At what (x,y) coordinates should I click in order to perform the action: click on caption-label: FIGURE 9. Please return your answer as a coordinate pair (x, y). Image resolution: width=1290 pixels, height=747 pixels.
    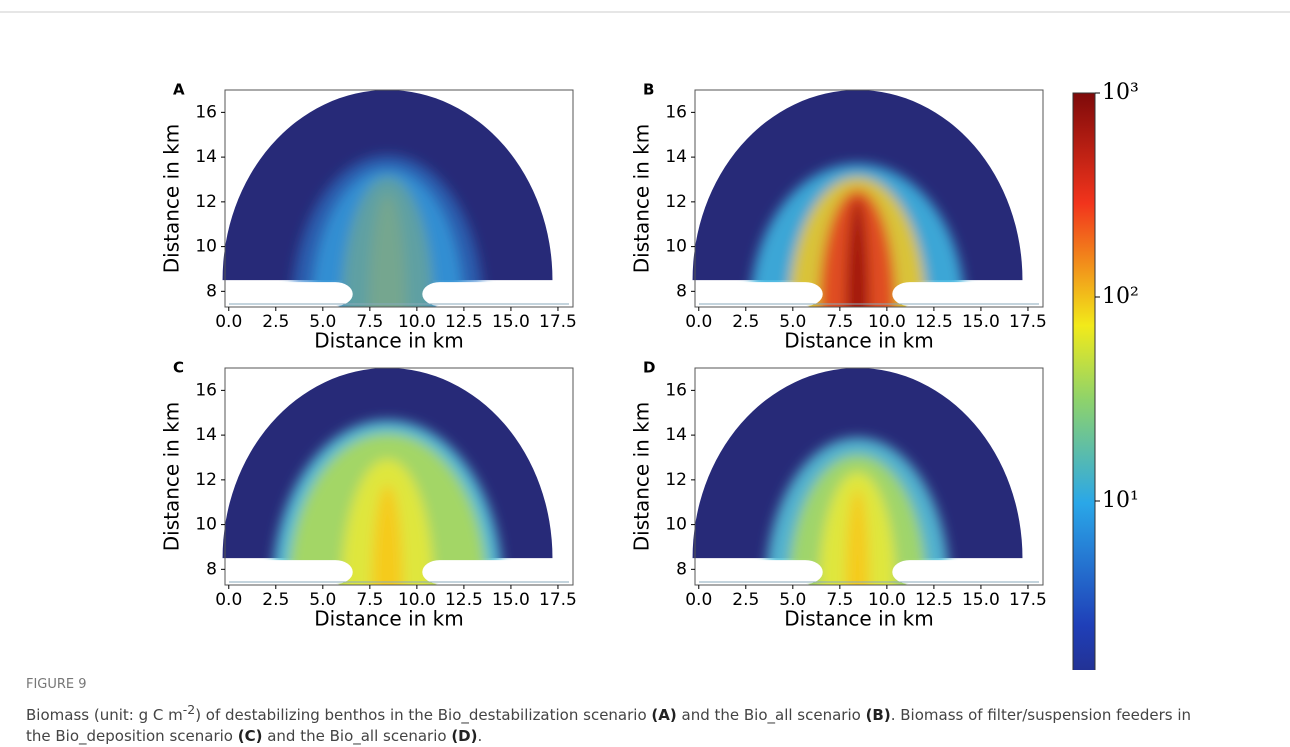
    Looking at the image, I should click on (56, 684).